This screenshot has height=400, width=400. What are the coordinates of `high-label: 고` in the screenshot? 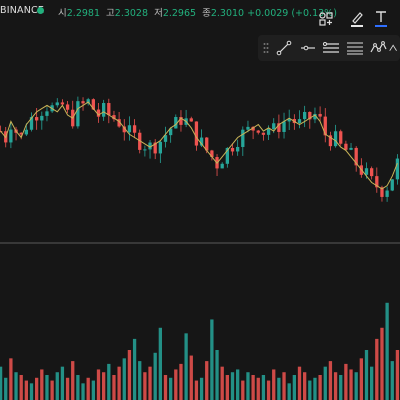 It's located at (110, 13).